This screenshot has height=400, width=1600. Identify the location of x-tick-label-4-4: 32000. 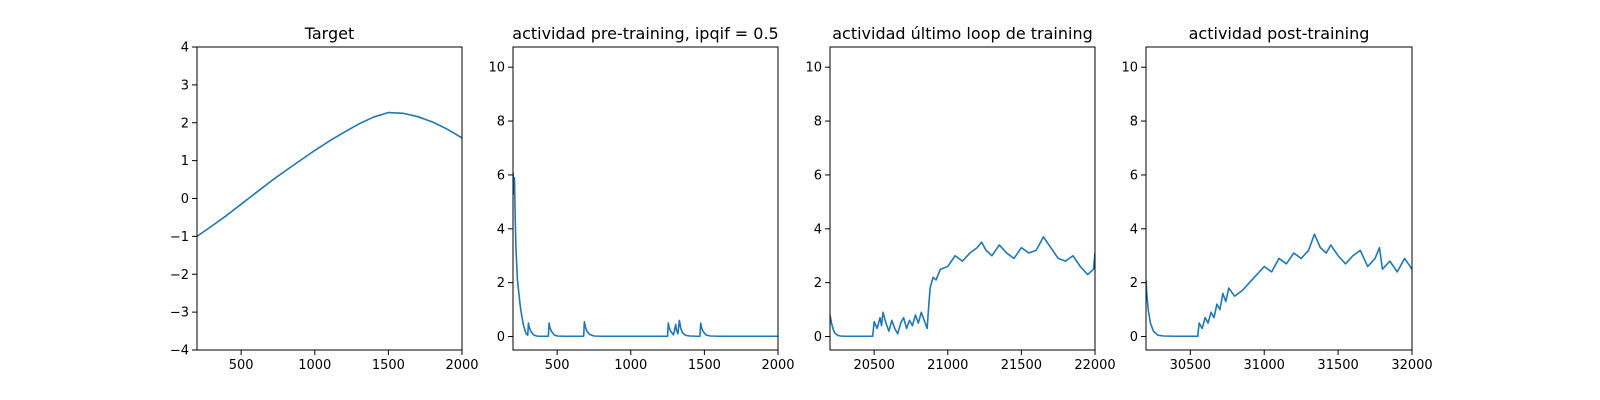
(1411, 365).